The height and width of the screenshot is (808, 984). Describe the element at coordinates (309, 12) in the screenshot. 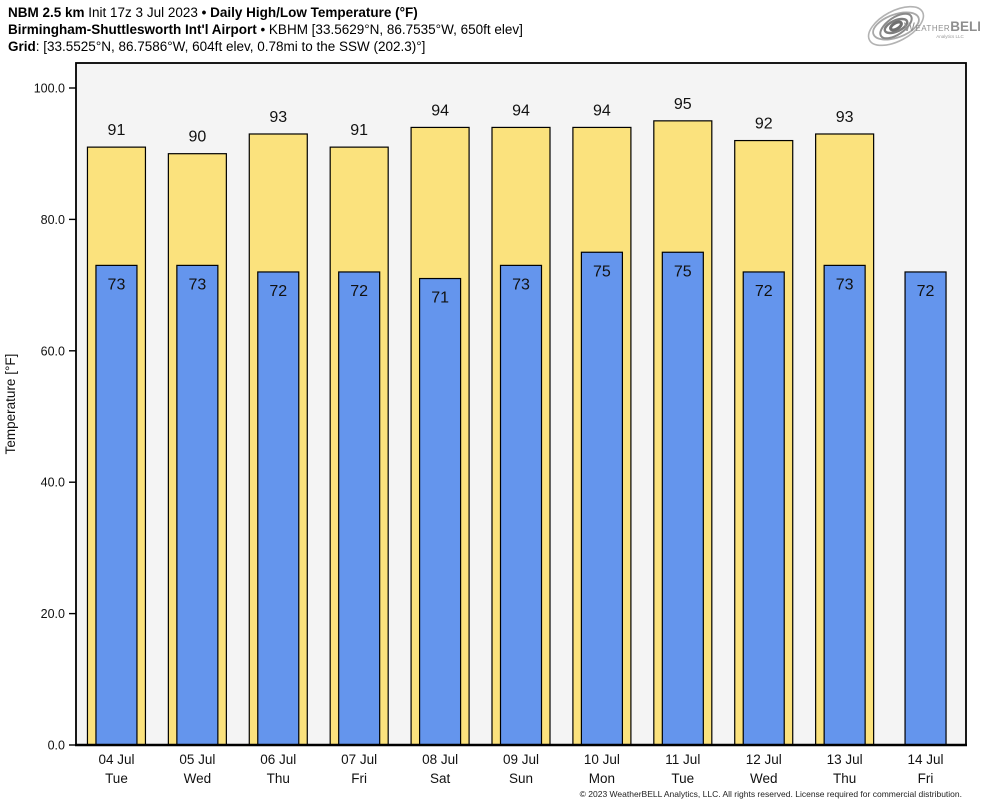

I see `header-text-segment: • Daily High/Low Temperature (°F)` at that location.